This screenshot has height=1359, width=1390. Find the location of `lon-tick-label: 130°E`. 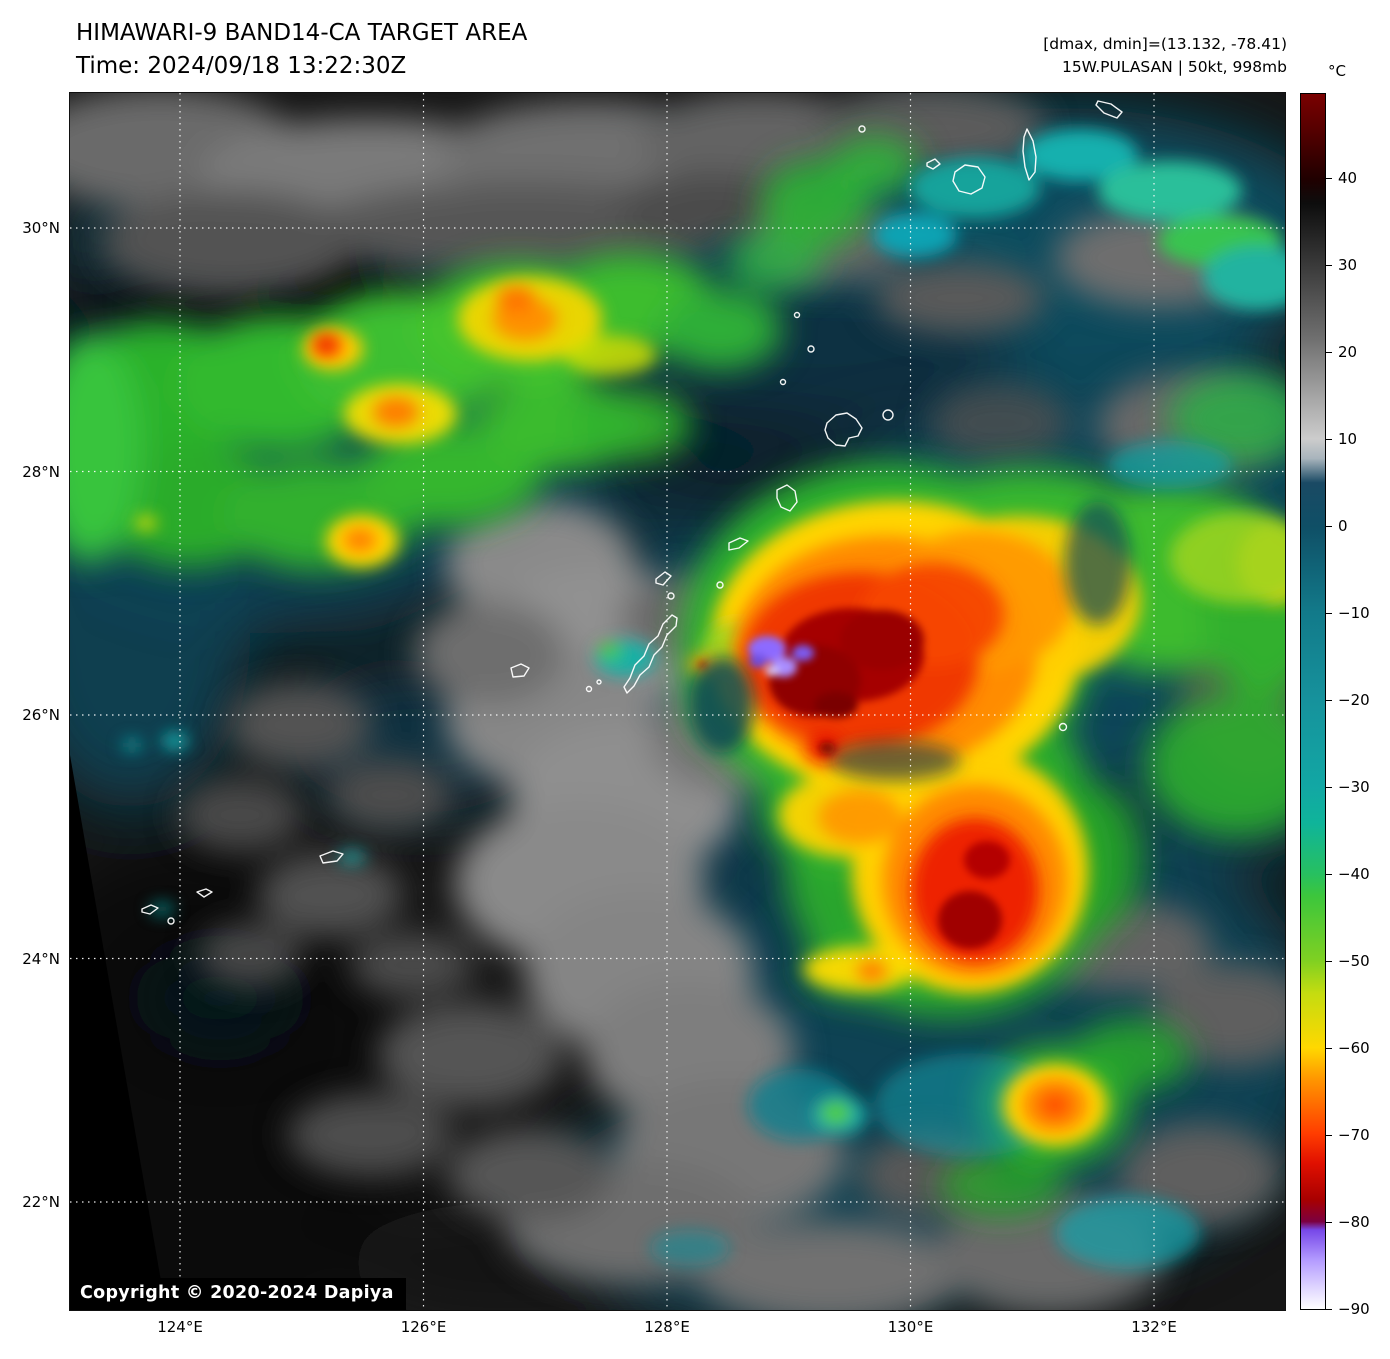

lon-tick-label: 130°E is located at coordinates (910, 1327).